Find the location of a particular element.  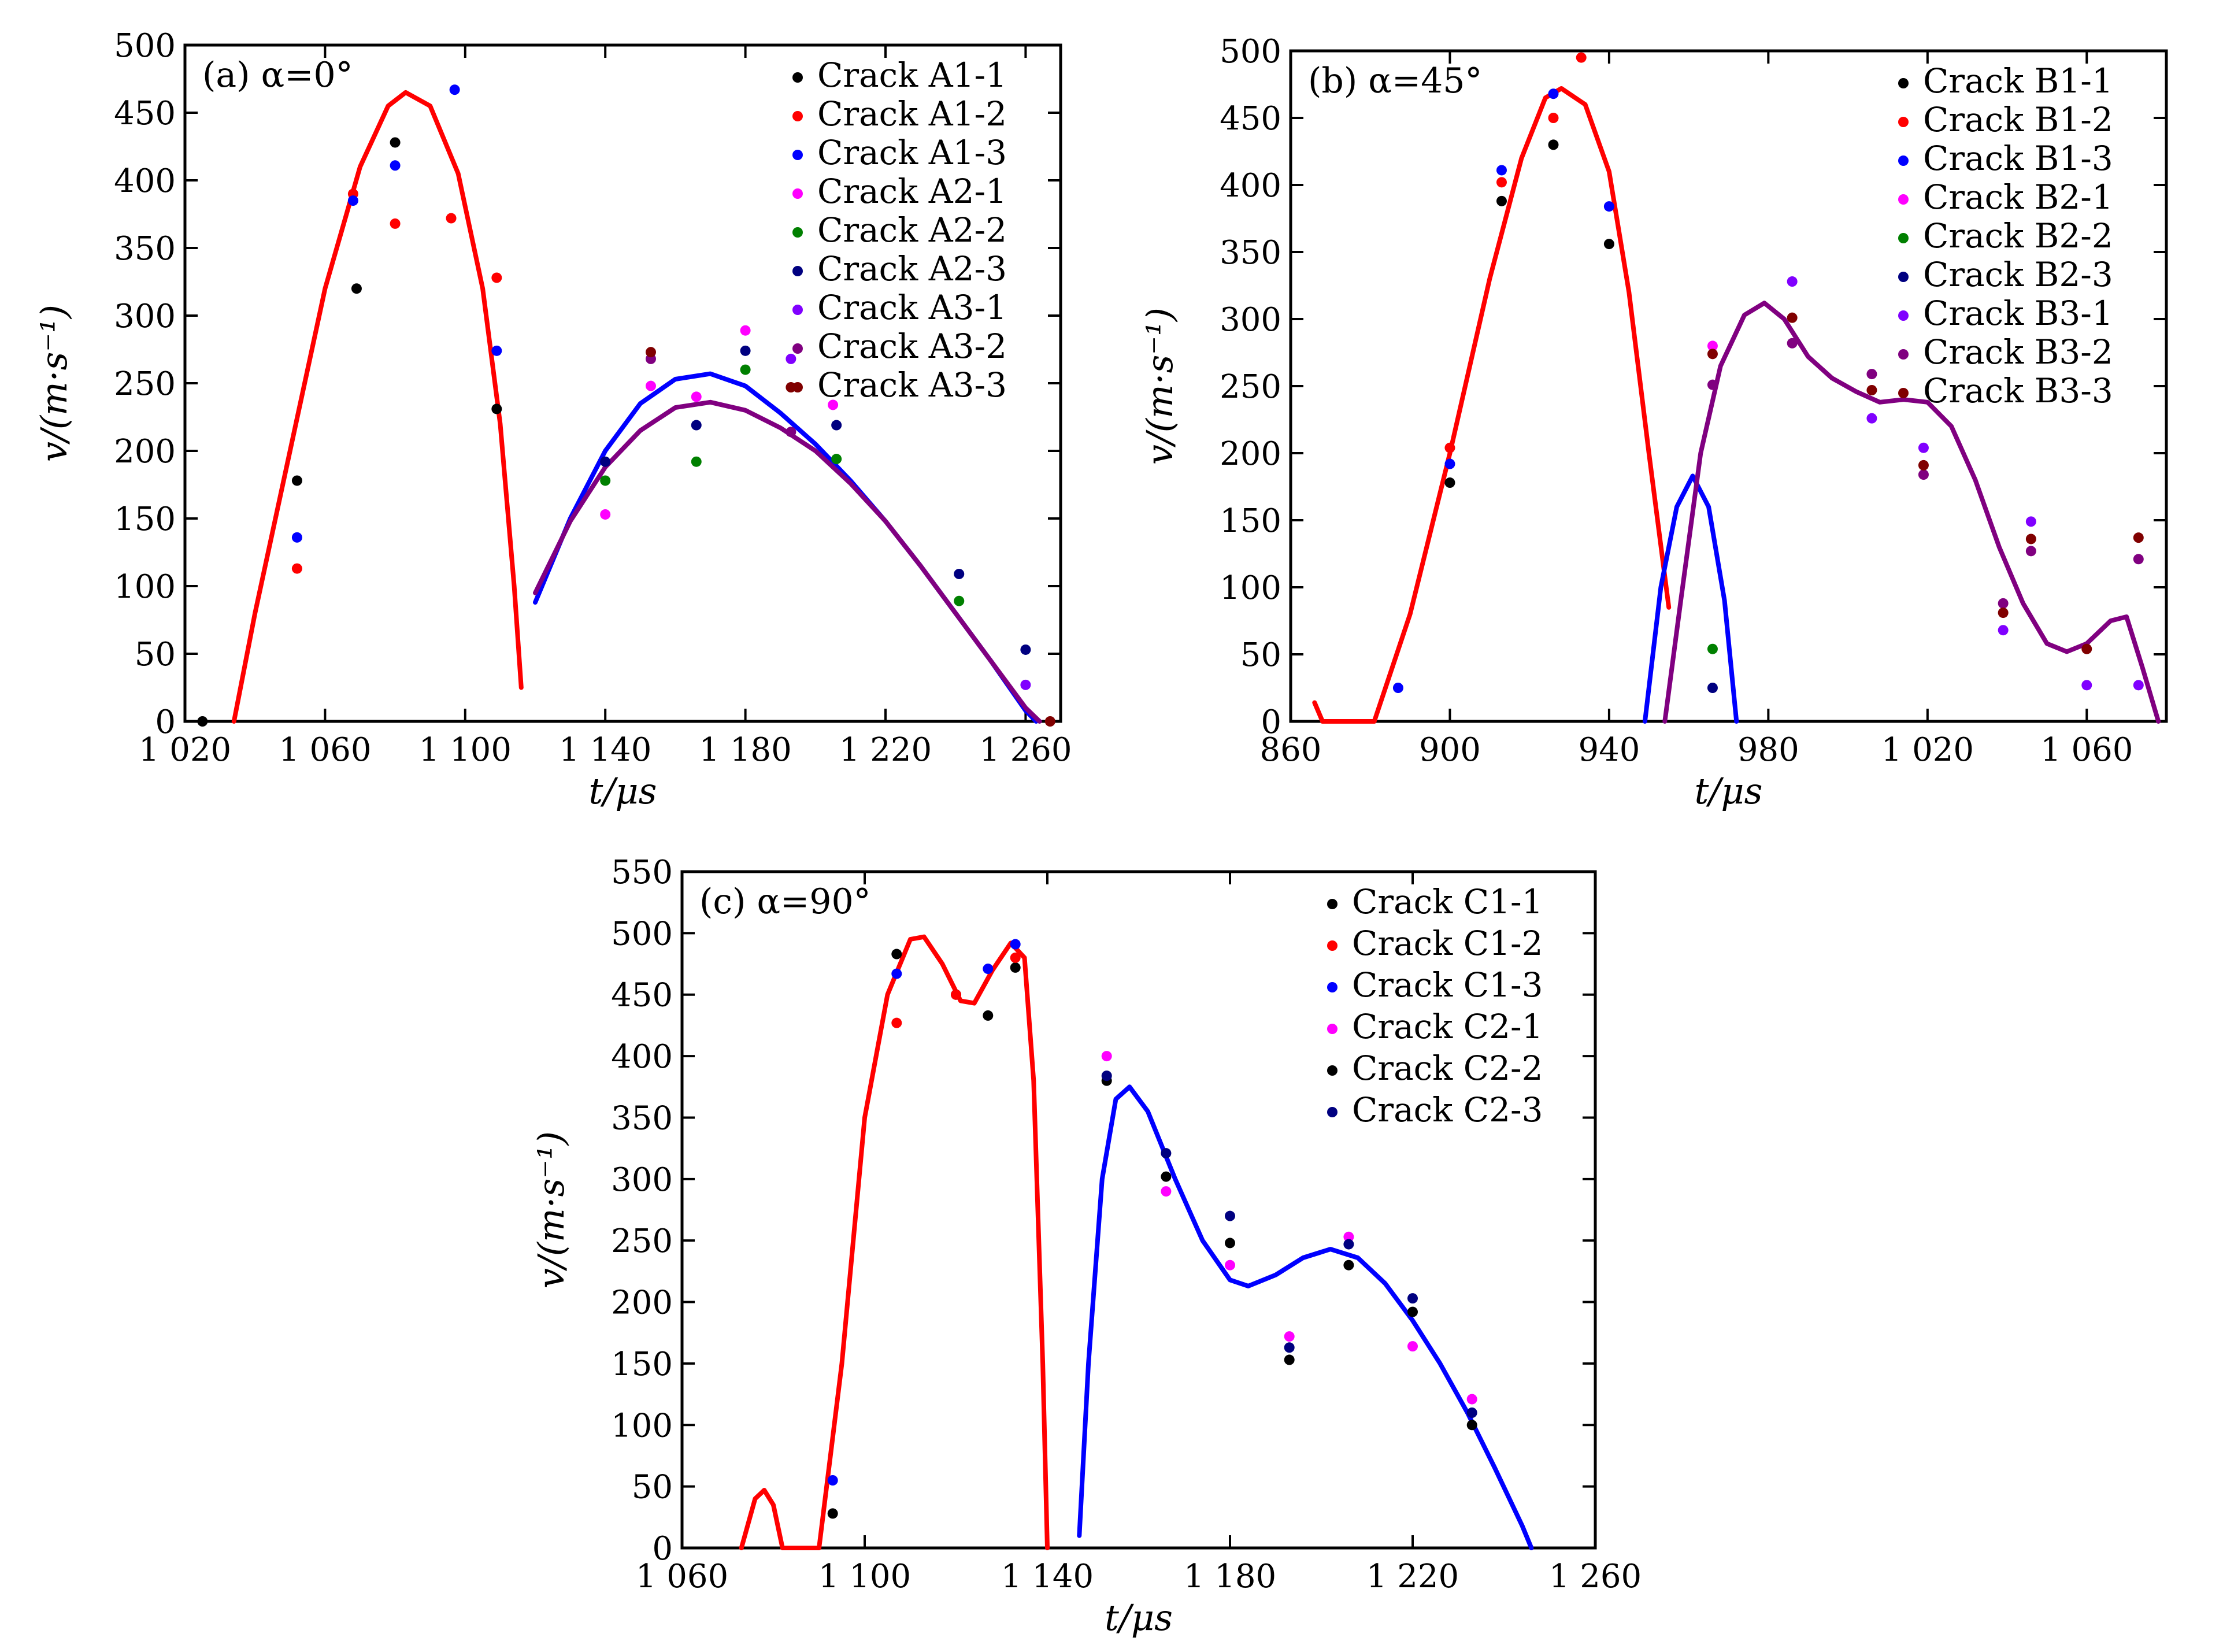

legend-entry: Crack C2-1 is located at coordinates (1448, 1026).